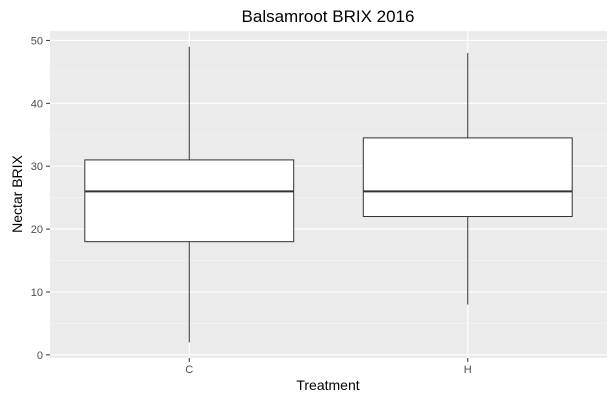 The width and height of the screenshot is (615, 401). I want to click on y-tick-label: 10, so click(37, 293).